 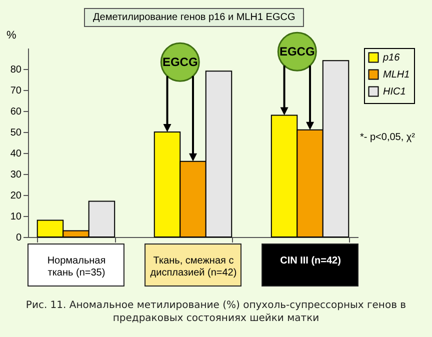 I want to click on text: Рис. 11. Аномальное метилирование (%) опухоль-супрессорных генов в предраковых состояниях шейки матки, so click(x=216, y=312).